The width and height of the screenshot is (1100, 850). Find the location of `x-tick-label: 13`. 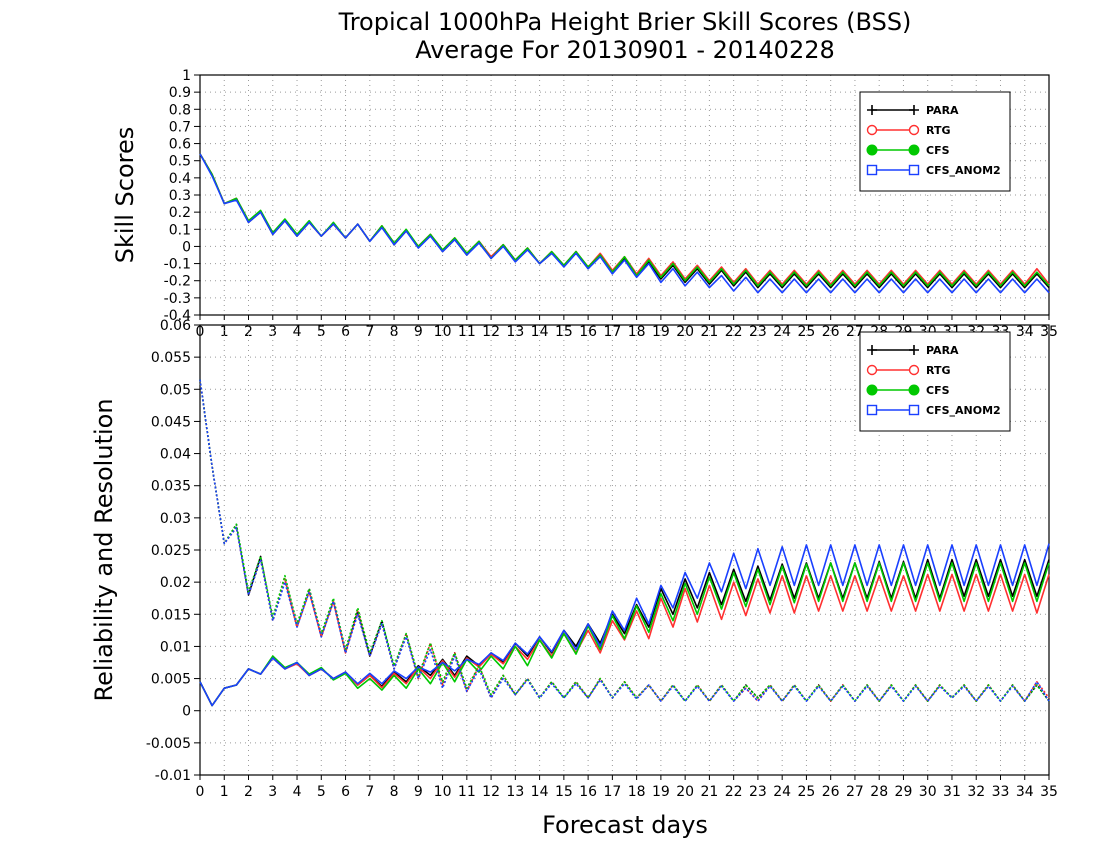

x-tick-label: 13 is located at coordinates (515, 332).